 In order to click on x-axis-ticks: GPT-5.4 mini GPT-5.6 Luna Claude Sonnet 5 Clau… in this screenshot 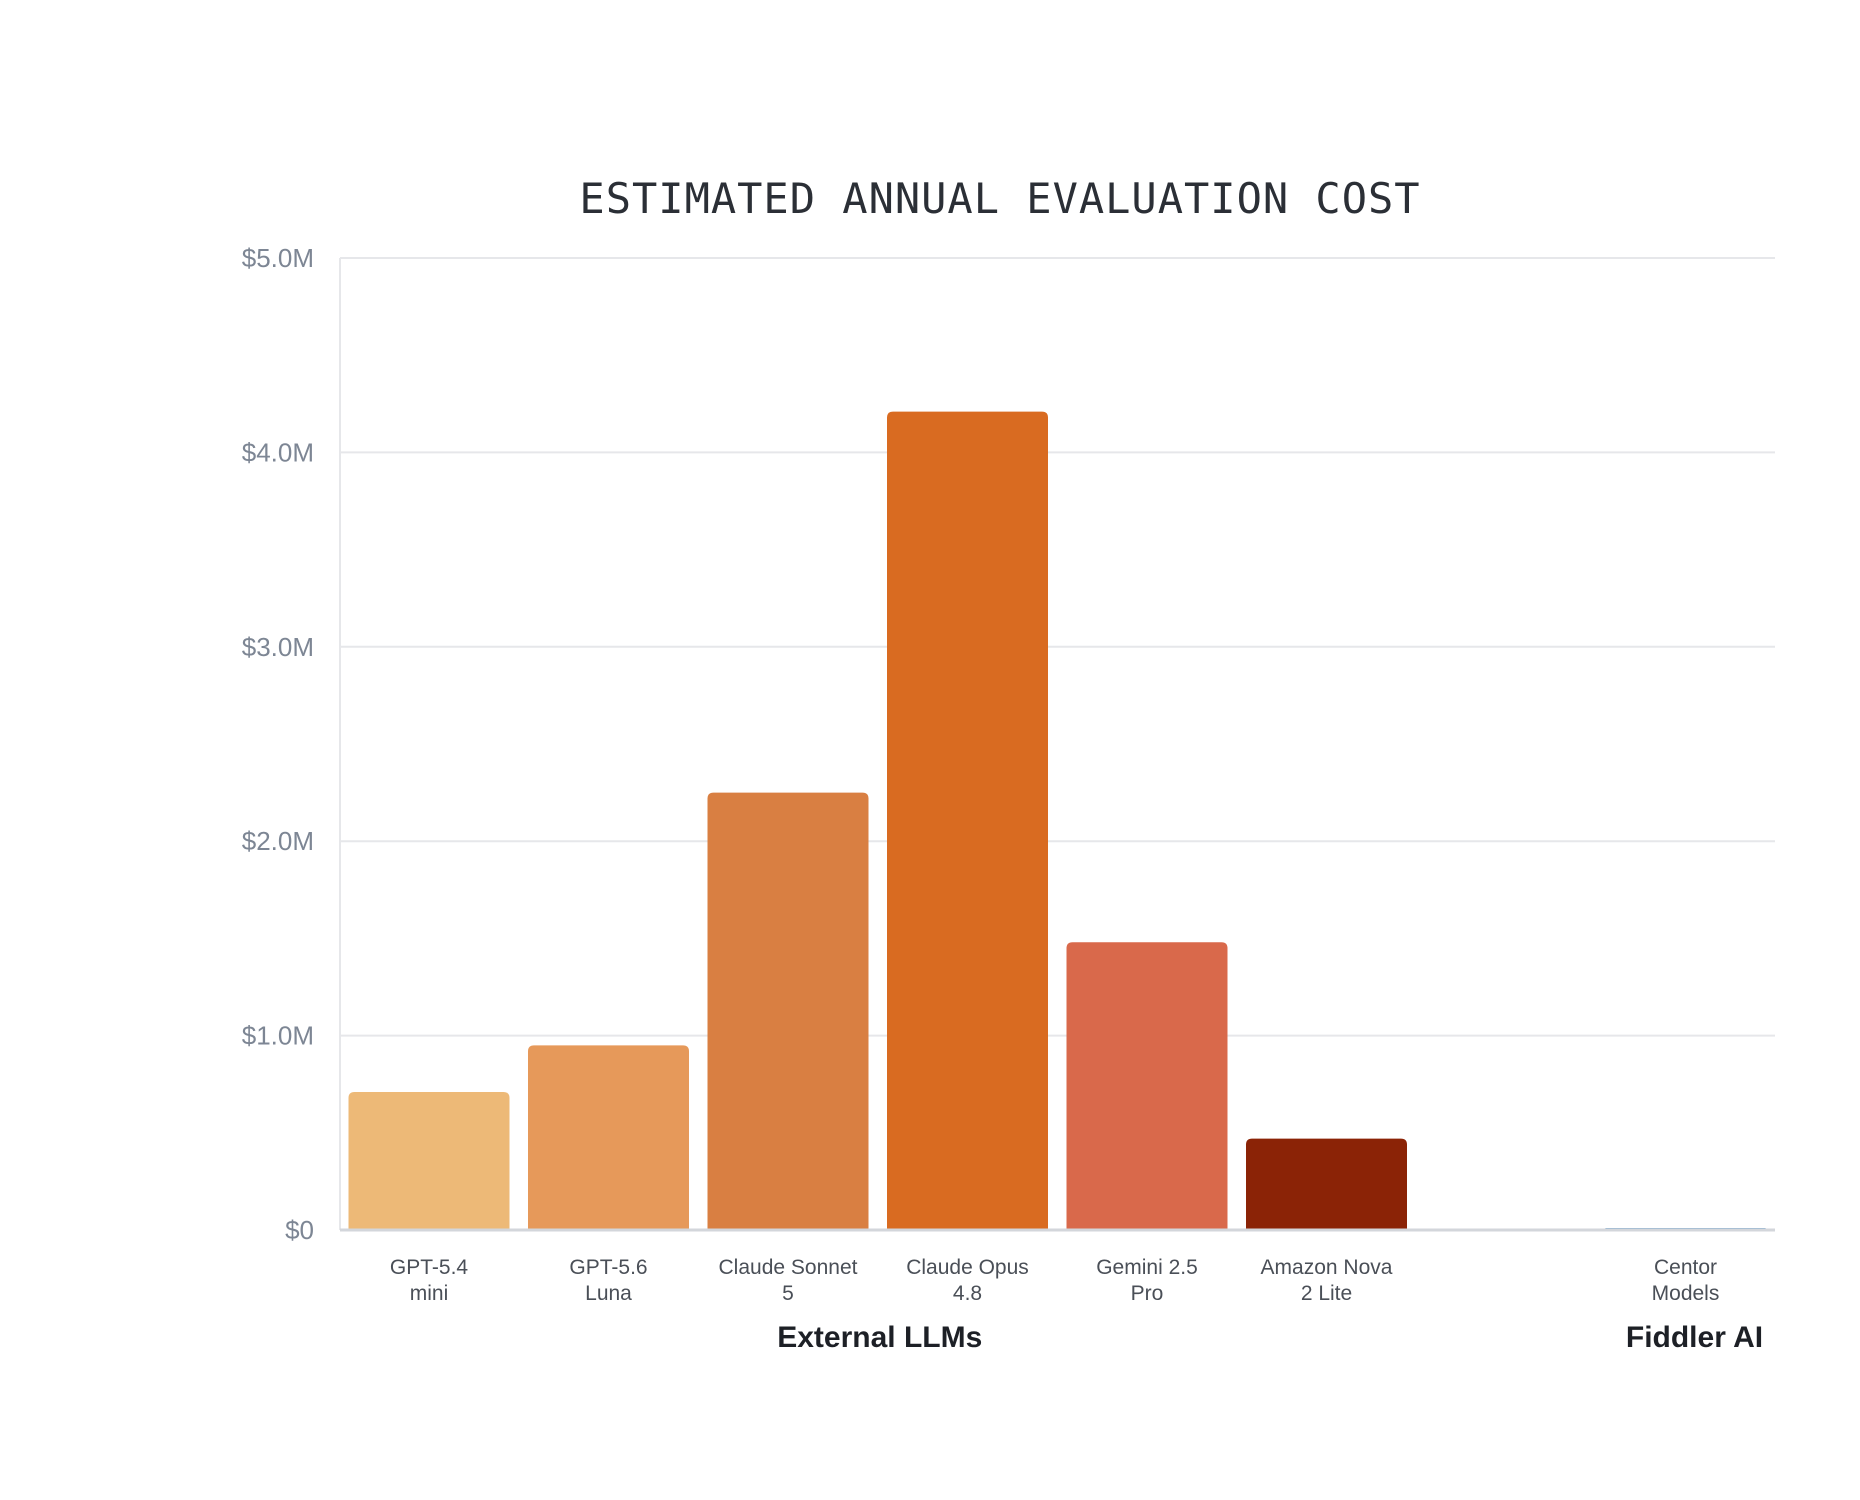, I will do `click(1054, 1280)`.